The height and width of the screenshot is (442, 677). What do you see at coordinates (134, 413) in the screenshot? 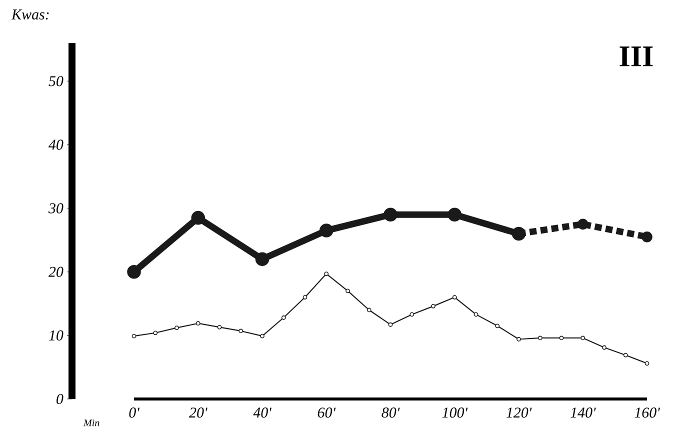
I see `x-tick-label: 0'` at bounding box center [134, 413].